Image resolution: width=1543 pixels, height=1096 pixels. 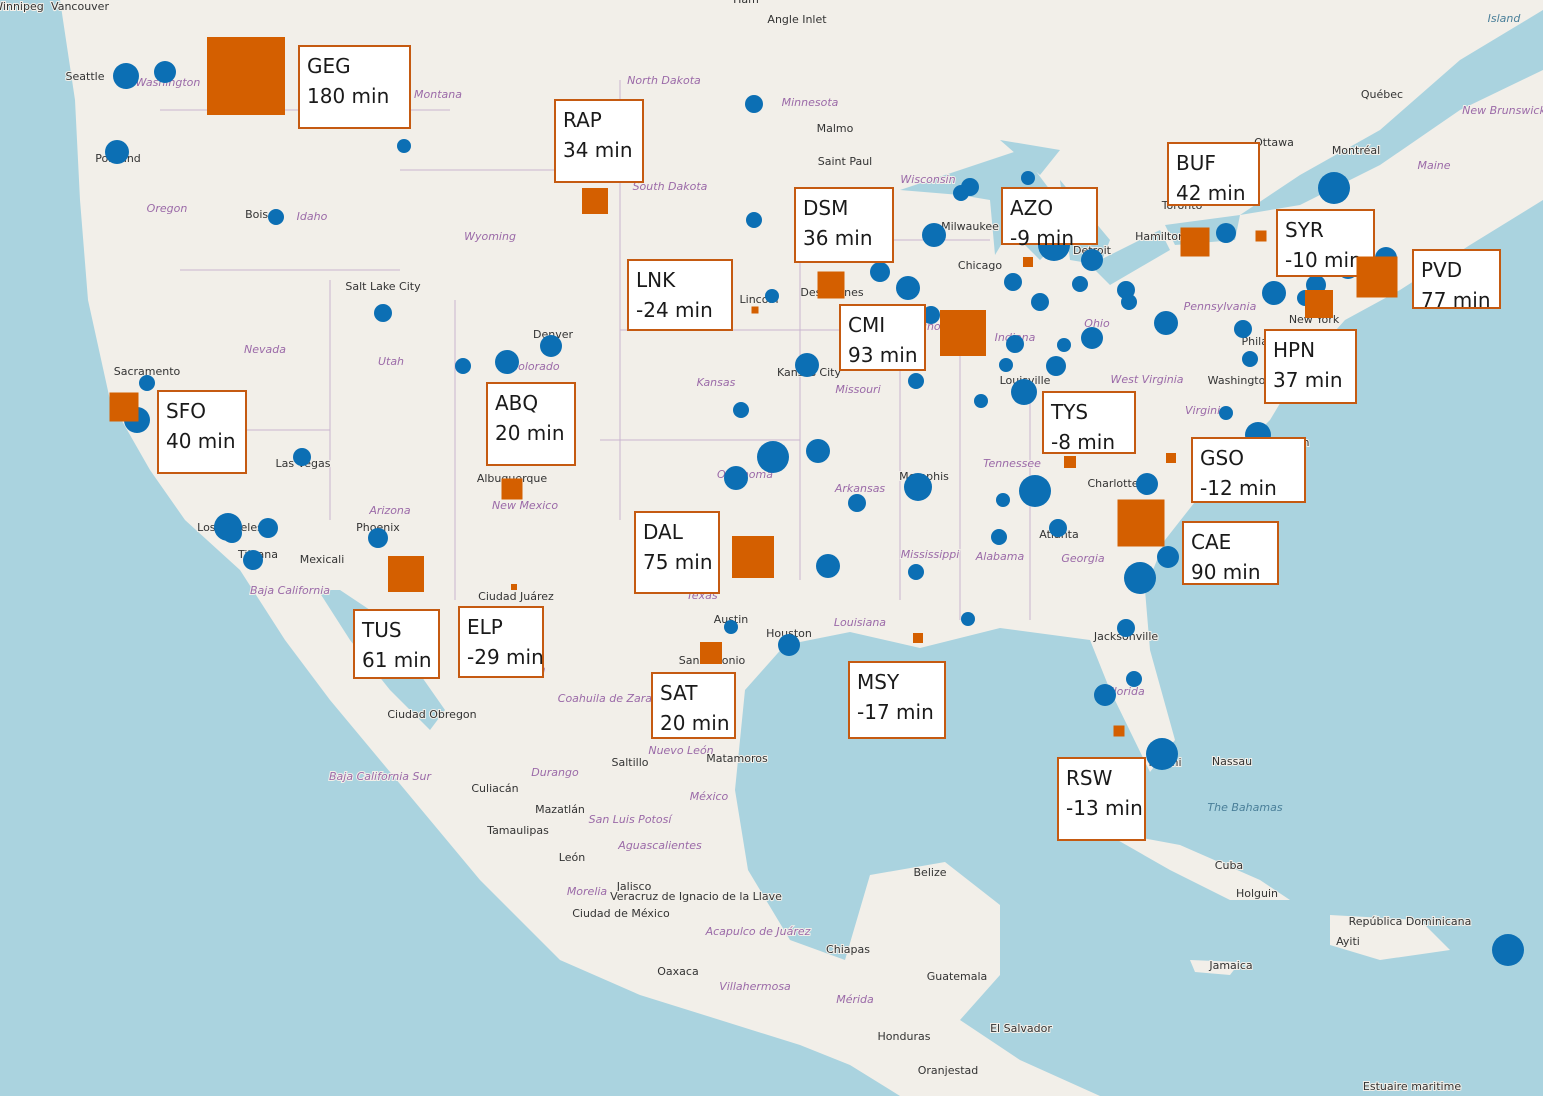 I want to click on airport-code: GEG, so click(x=329, y=66).